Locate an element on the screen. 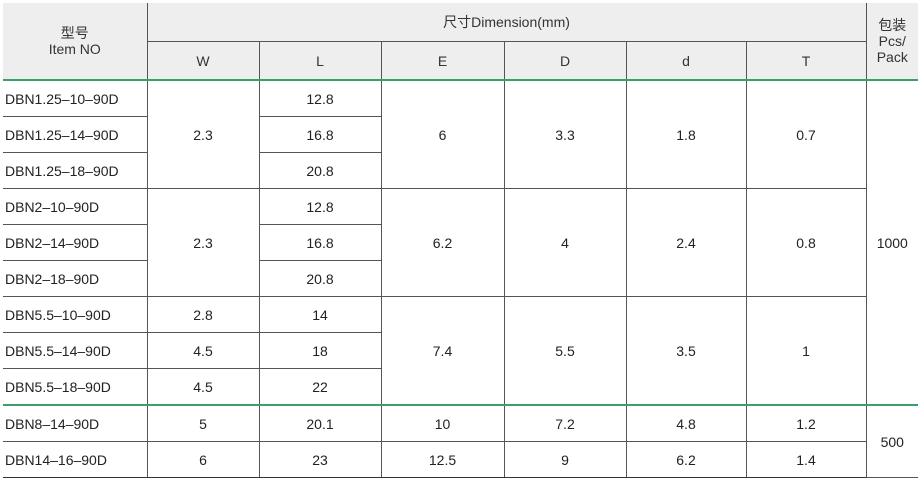  text: 包装 is located at coordinates (892, 25).